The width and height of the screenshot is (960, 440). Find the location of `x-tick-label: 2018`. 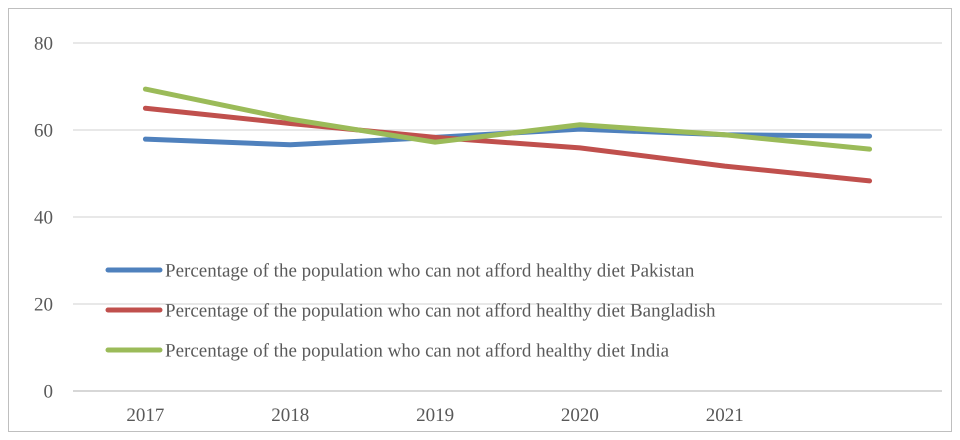

x-tick-label: 2018 is located at coordinates (290, 415).